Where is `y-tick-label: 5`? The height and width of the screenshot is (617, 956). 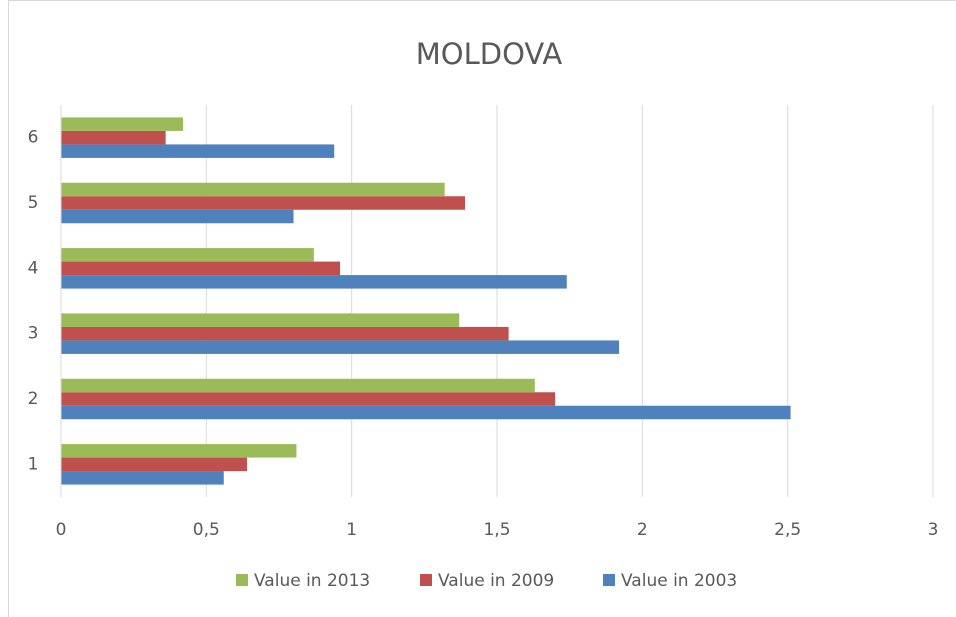 y-tick-label: 5 is located at coordinates (33, 203).